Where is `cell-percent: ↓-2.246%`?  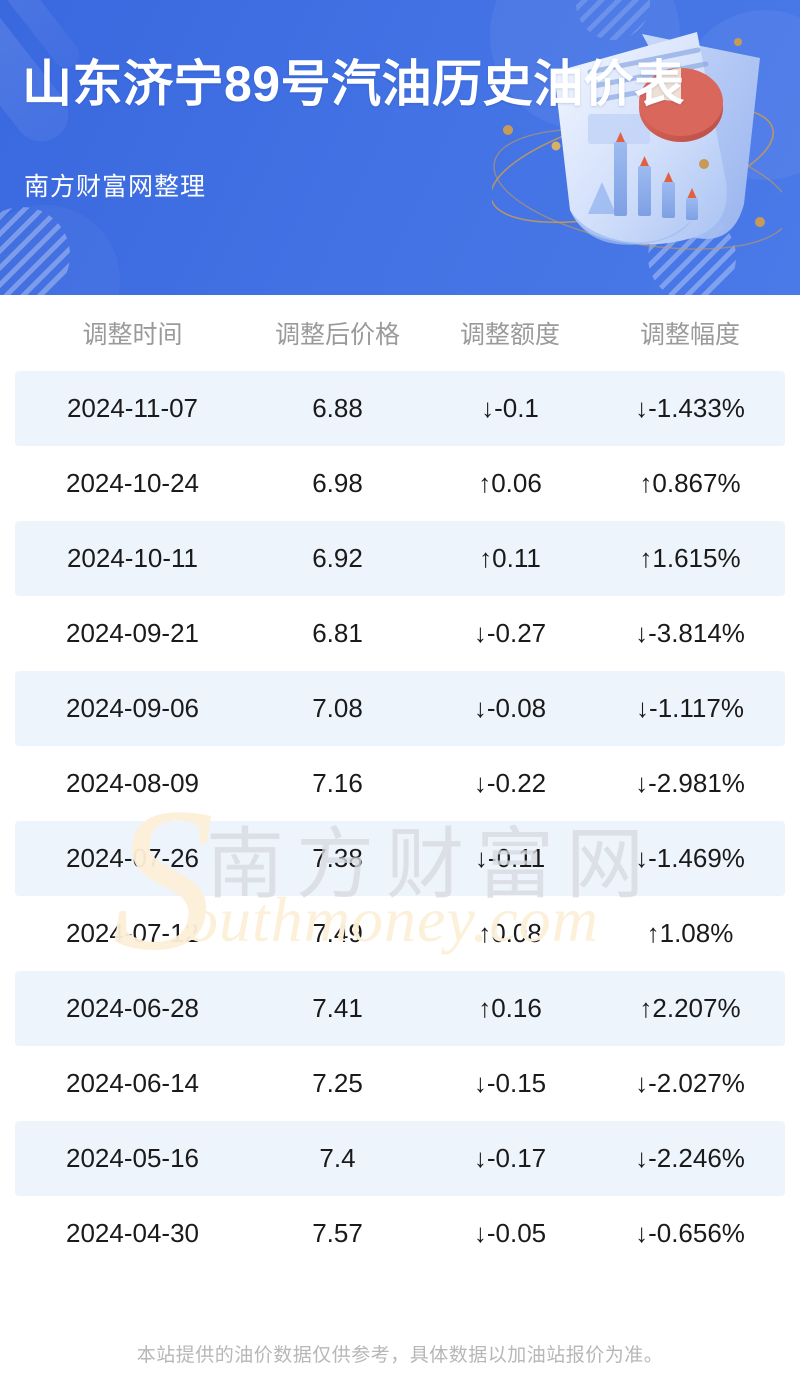
cell-percent: ↓-2.246% is located at coordinates (690, 1158).